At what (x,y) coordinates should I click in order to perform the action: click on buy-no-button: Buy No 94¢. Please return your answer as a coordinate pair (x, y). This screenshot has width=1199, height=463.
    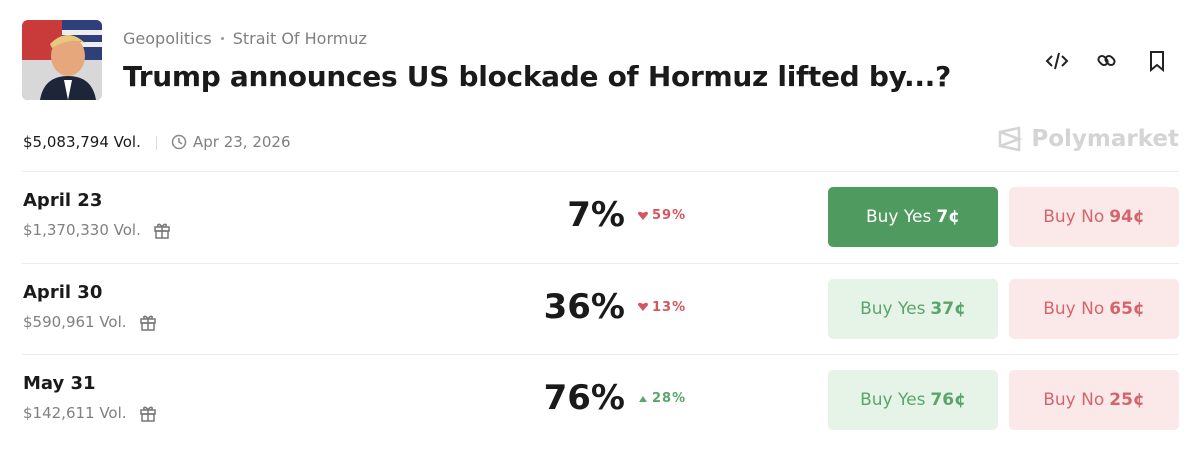
    Looking at the image, I should click on (1094, 217).